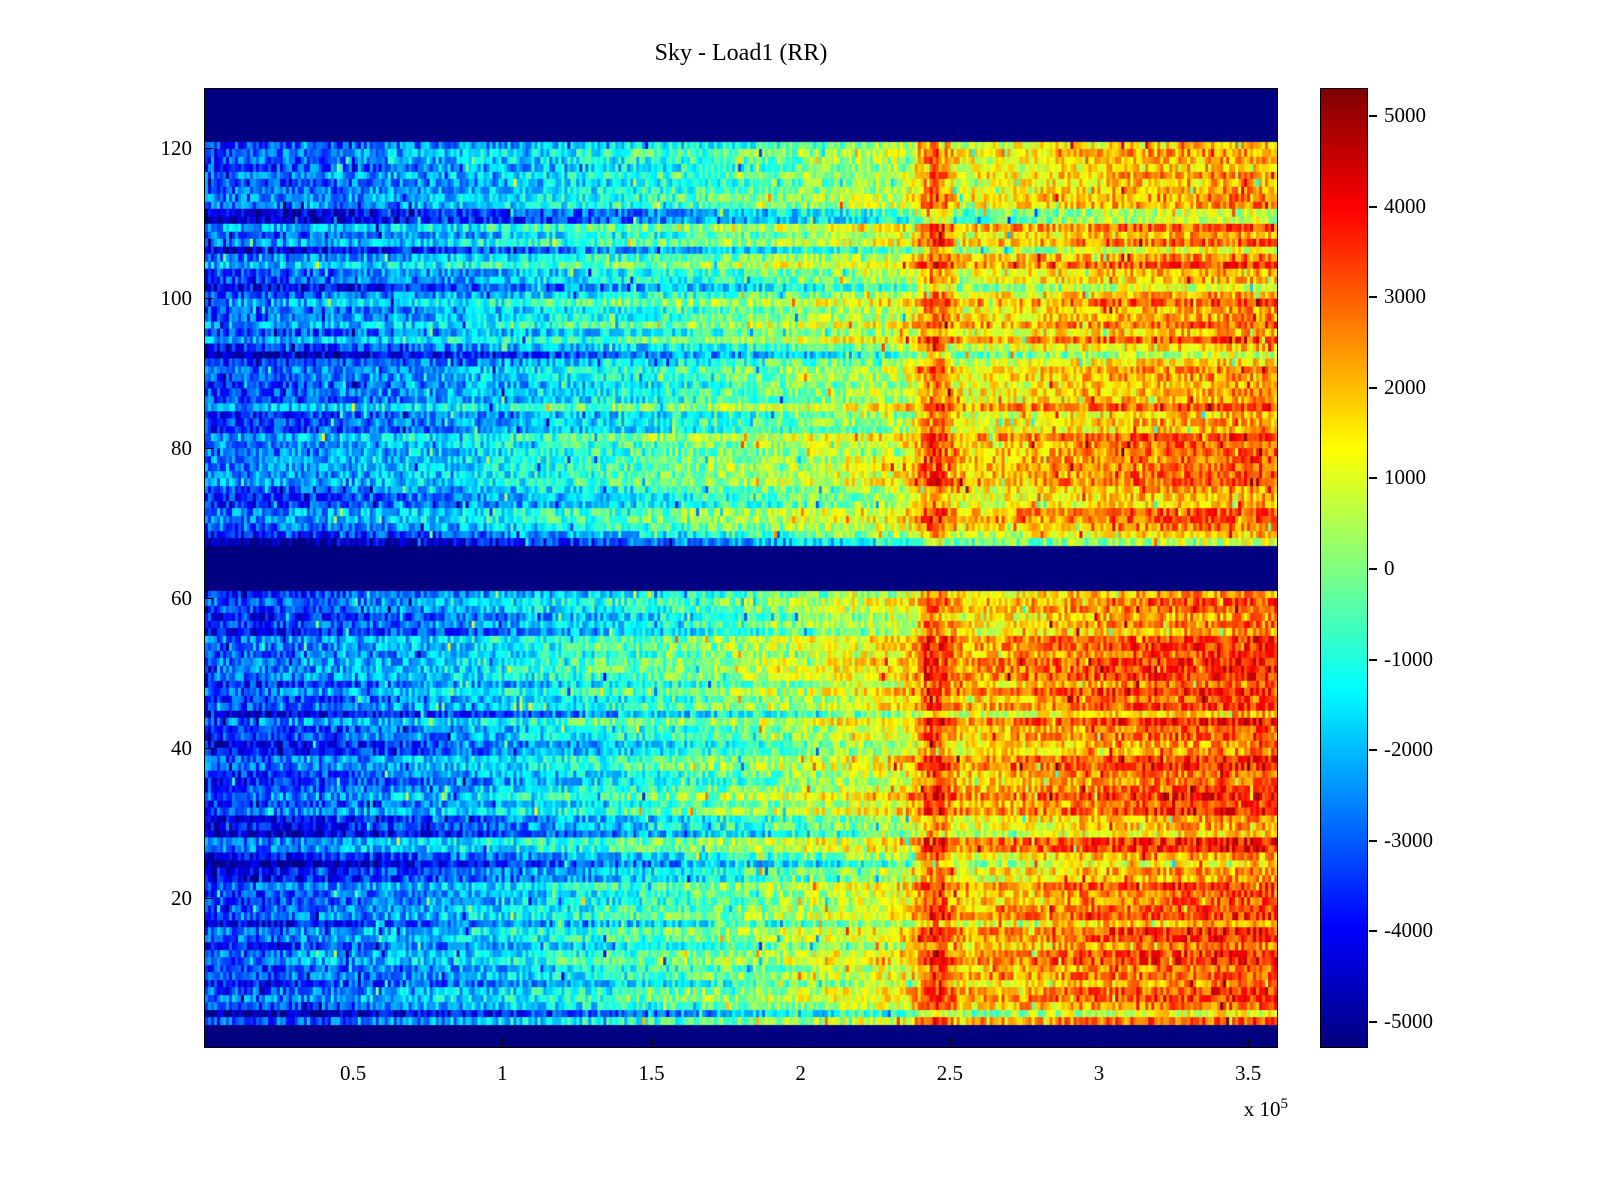  What do you see at coordinates (949, 1073) in the screenshot?
I see `x-tick-label: 2.5` at bounding box center [949, 1073].